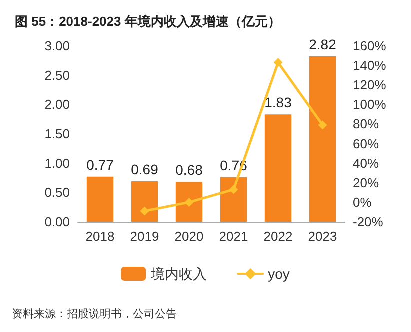  Describe the element at coordinates (57, 163) in the screenshot. I see `y-tick-label: 1.00` at that location.